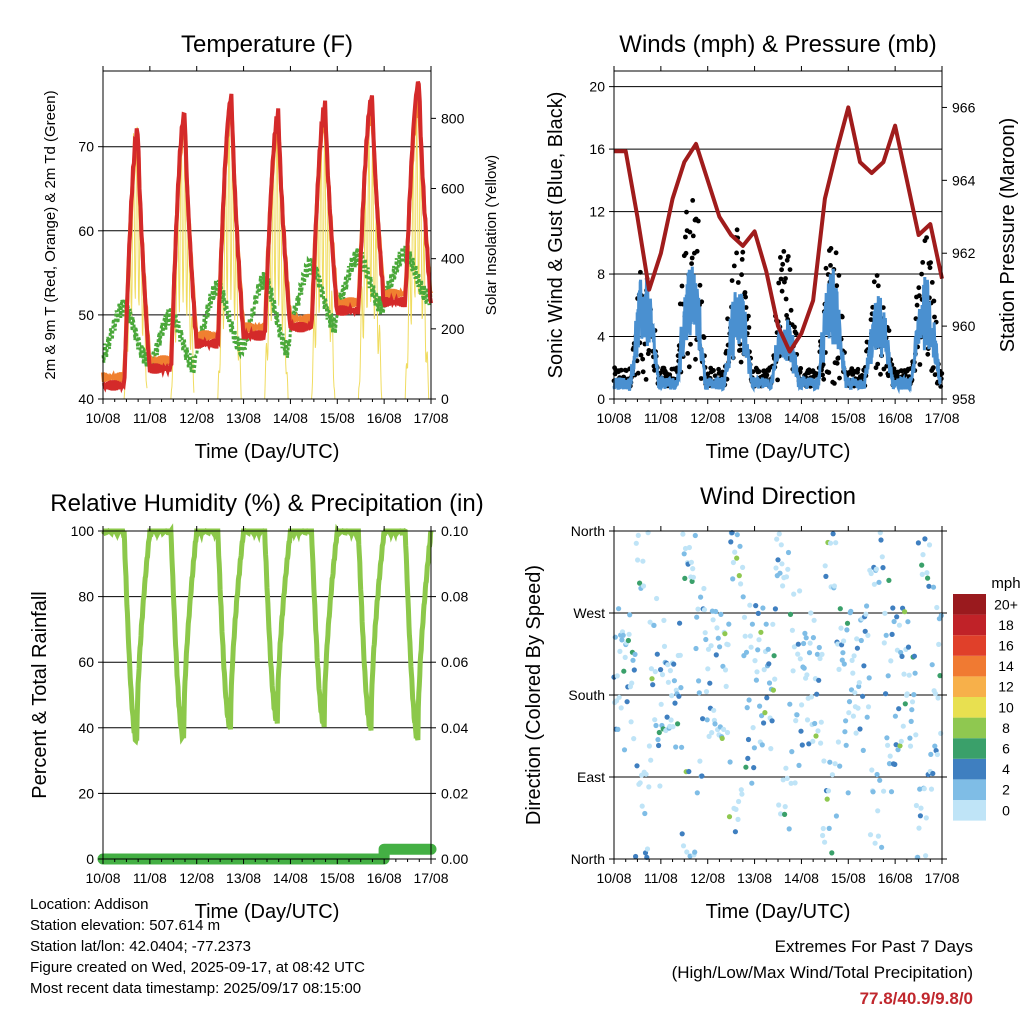  Describe the element at coordinates (102, 878) in the screenshot. I see `x-tick-label: 10/08` at that location.